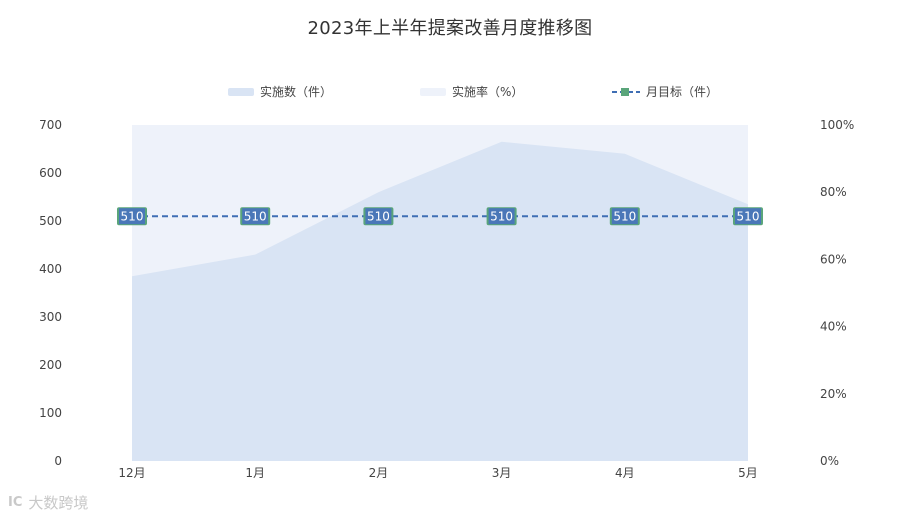 Image resolution: width=900 pixels, height=523 pixels. I want to click on y-right-tick-label: 60%, so click(833, 259).